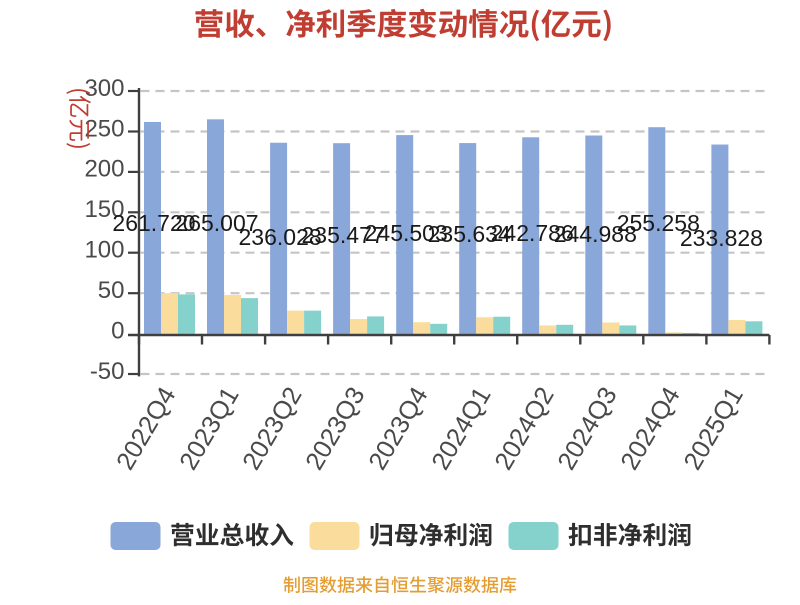 The width and height of the screenshot is (800, 605). Describe the element at coordinates (104, 209) in the screenshot. I see `svg-text: 150` at that location.